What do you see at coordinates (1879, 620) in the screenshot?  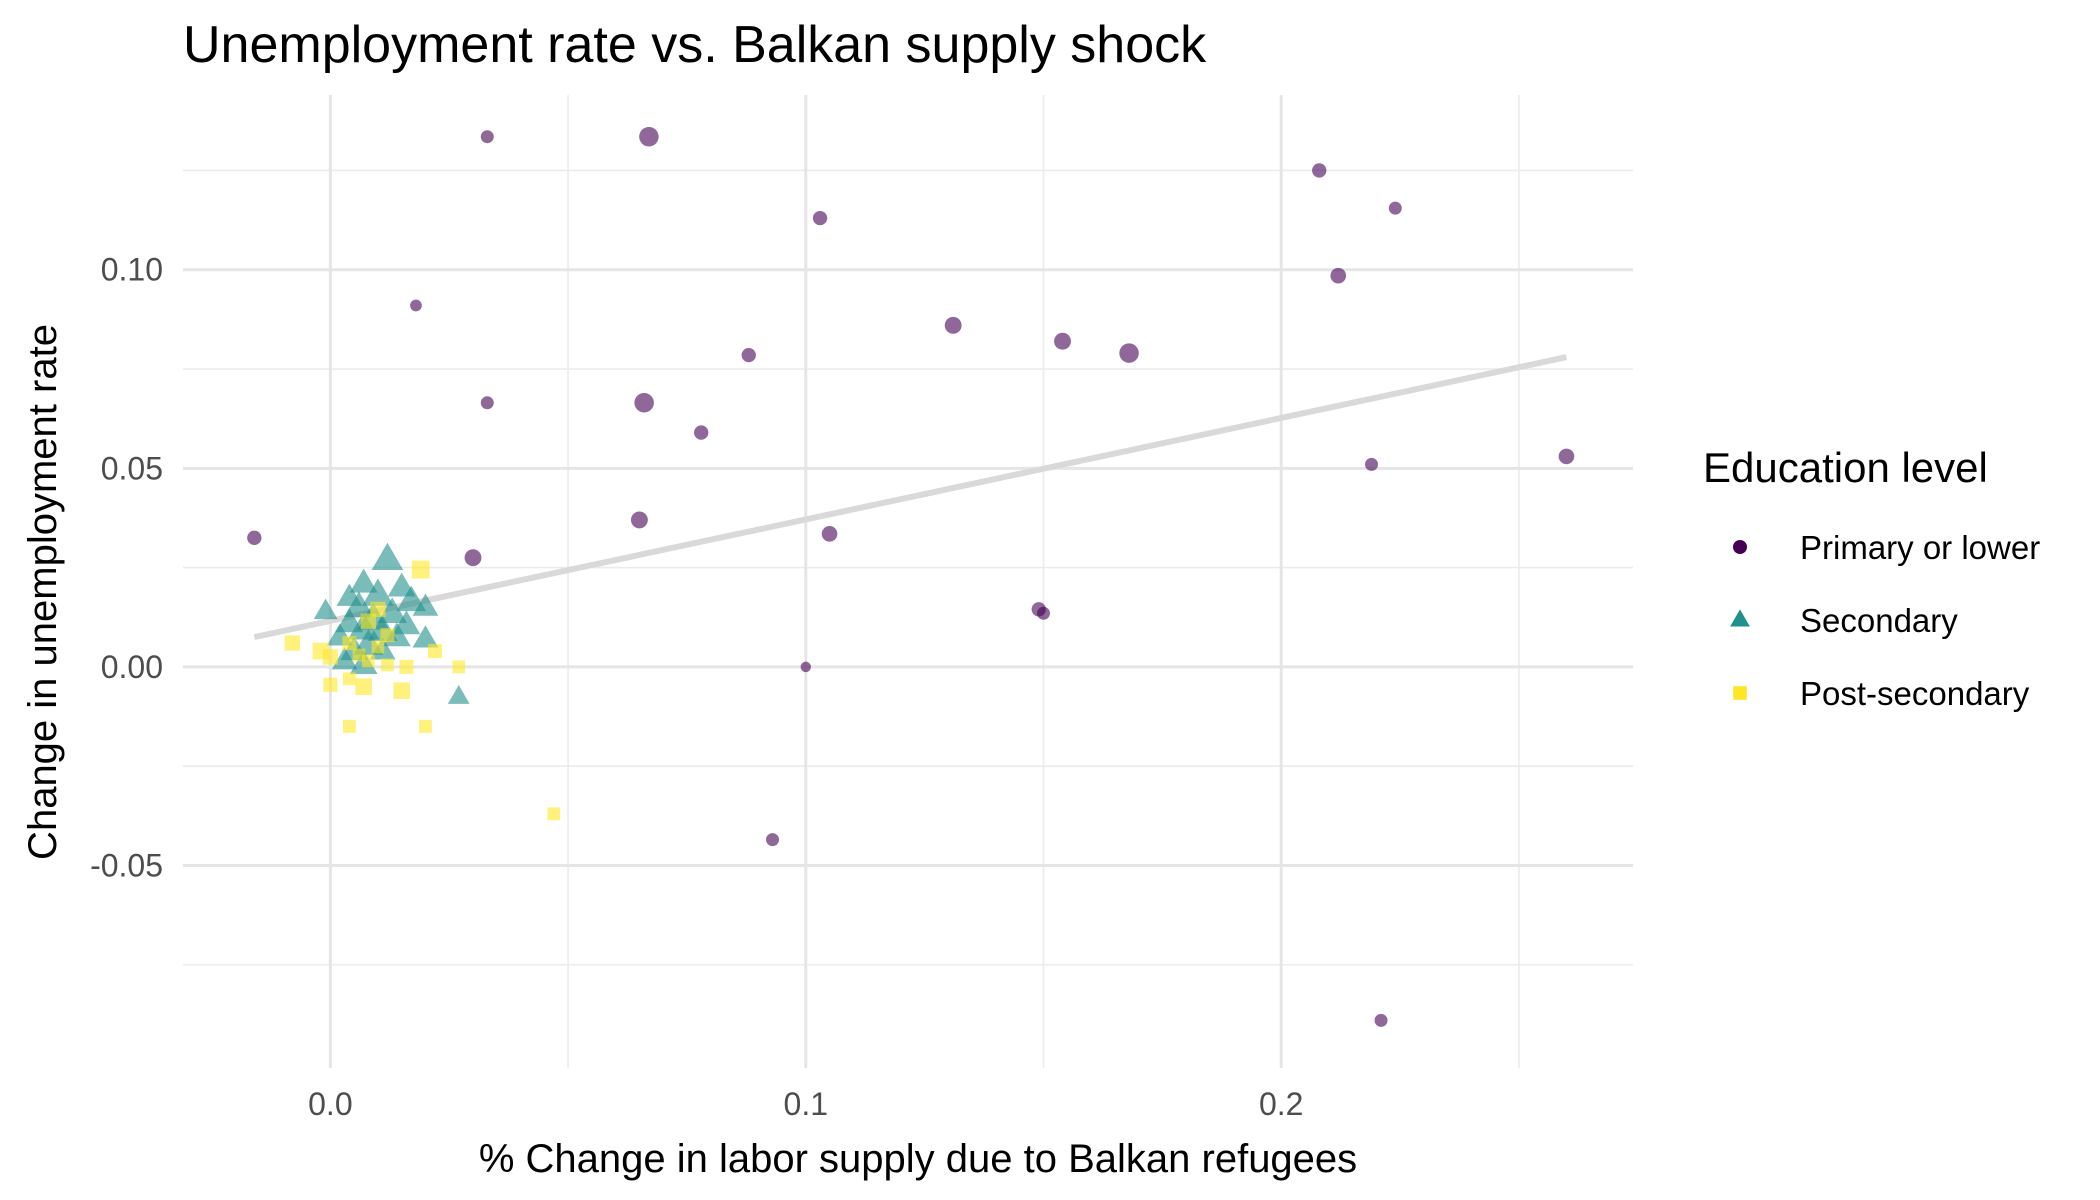 I see `legend-label: Secondary` at bounding box center [1879, 620].